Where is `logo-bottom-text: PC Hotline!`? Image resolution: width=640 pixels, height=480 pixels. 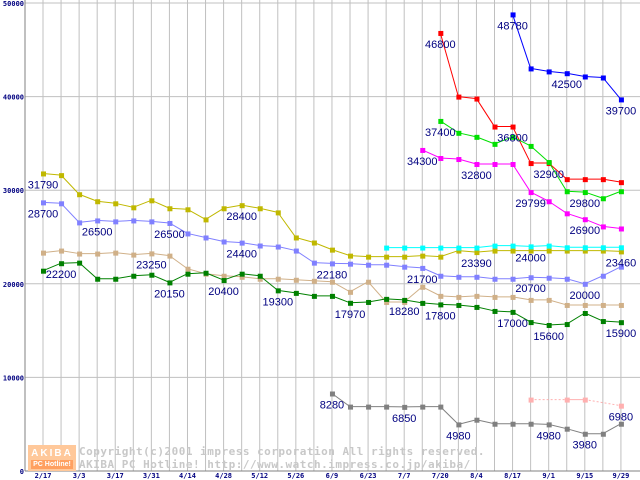 logo-bottom-text: PC Hotline! is located at coordinates (52, 464).